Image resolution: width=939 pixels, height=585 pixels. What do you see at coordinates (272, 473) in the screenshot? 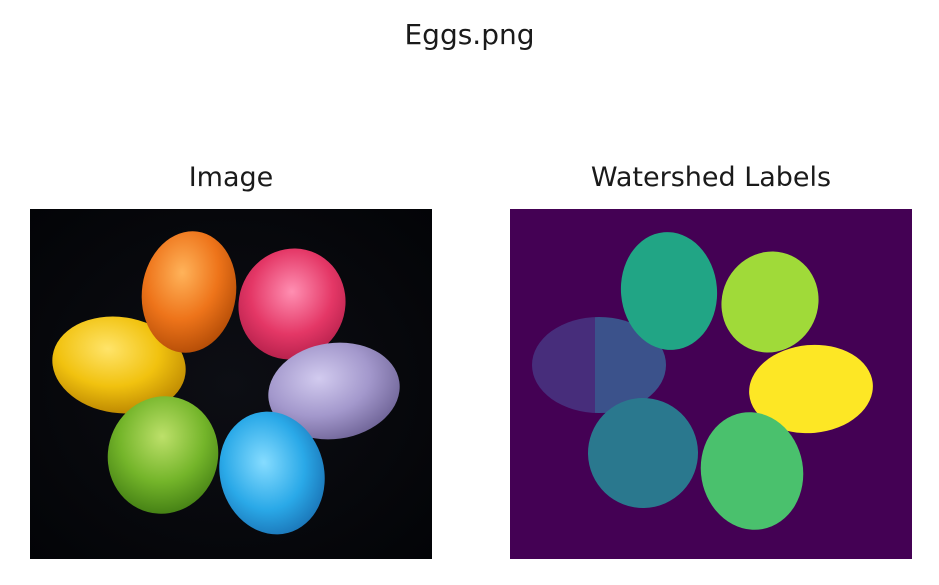
I see `egg-blue` at bounding box center [272, 473].